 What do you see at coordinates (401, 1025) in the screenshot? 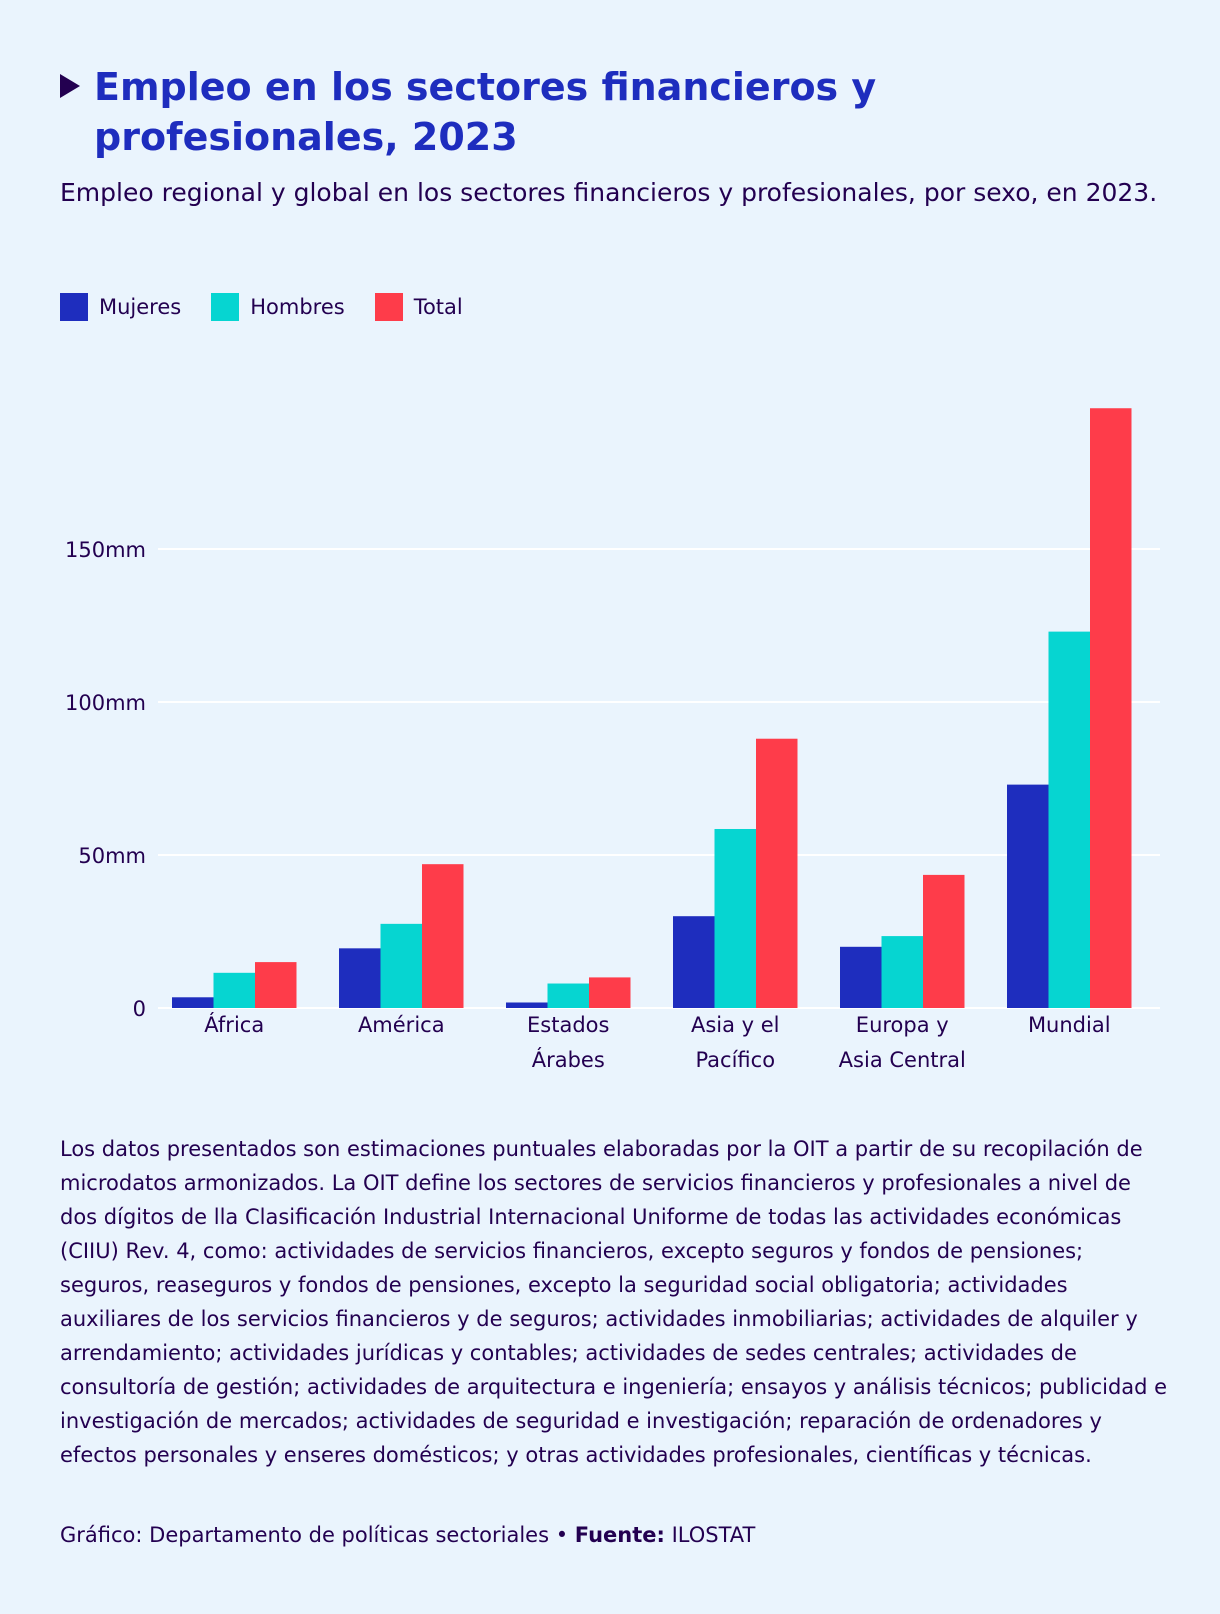
I see `x-tick-label: América` at bounding box center [401, 1025].